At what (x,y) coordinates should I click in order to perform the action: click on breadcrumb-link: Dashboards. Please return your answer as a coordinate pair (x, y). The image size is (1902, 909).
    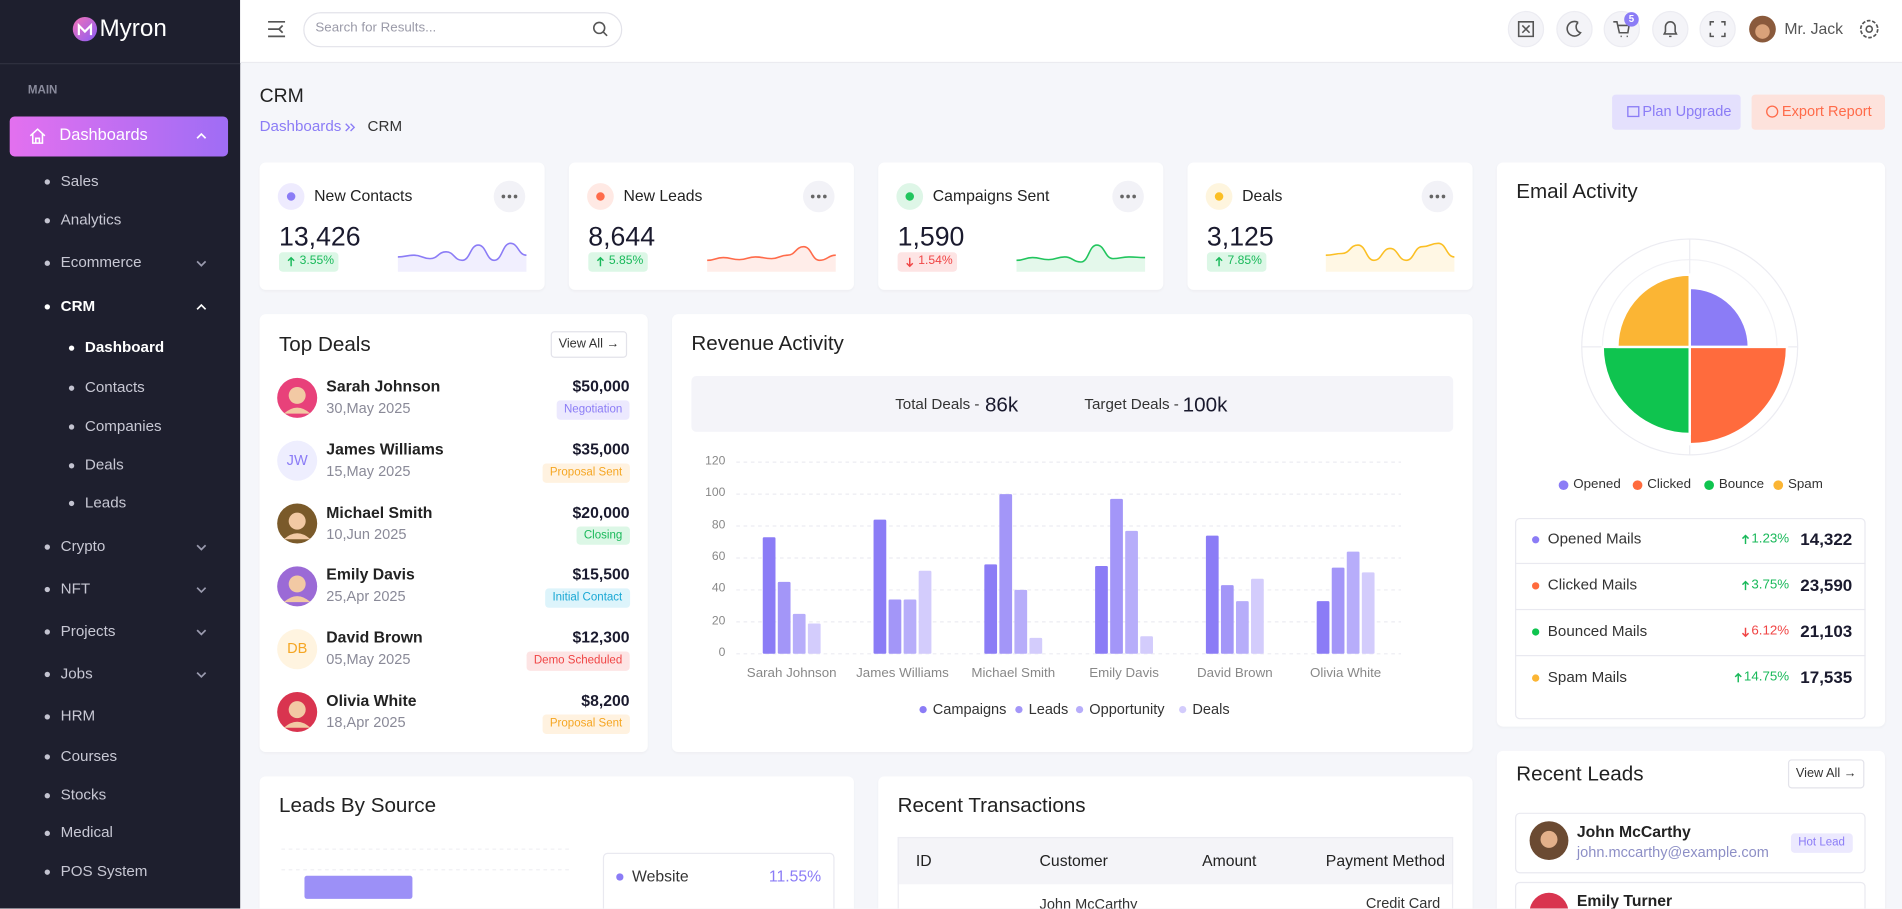
    Looking at the image, I should click on (300, 126).